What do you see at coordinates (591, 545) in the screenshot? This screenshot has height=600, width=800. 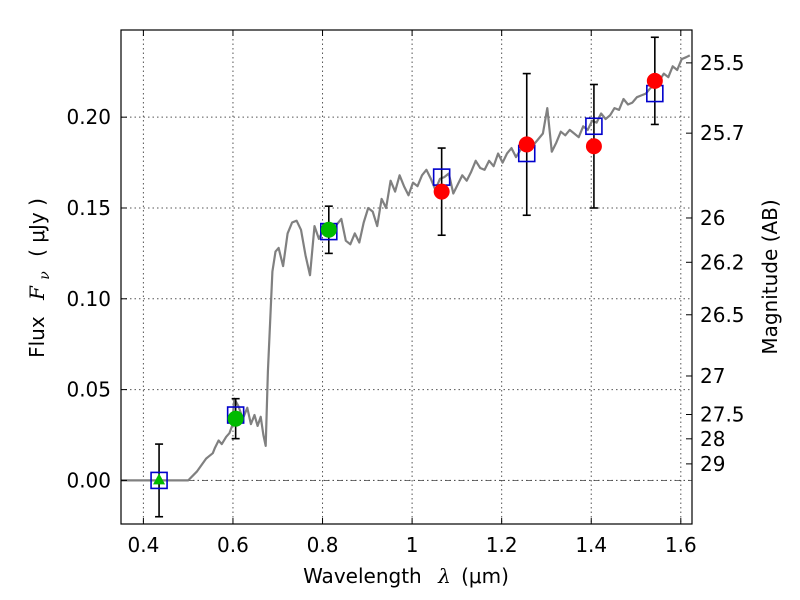 I see `x-tick-label: 1.4` at bounding box center [591, 545].